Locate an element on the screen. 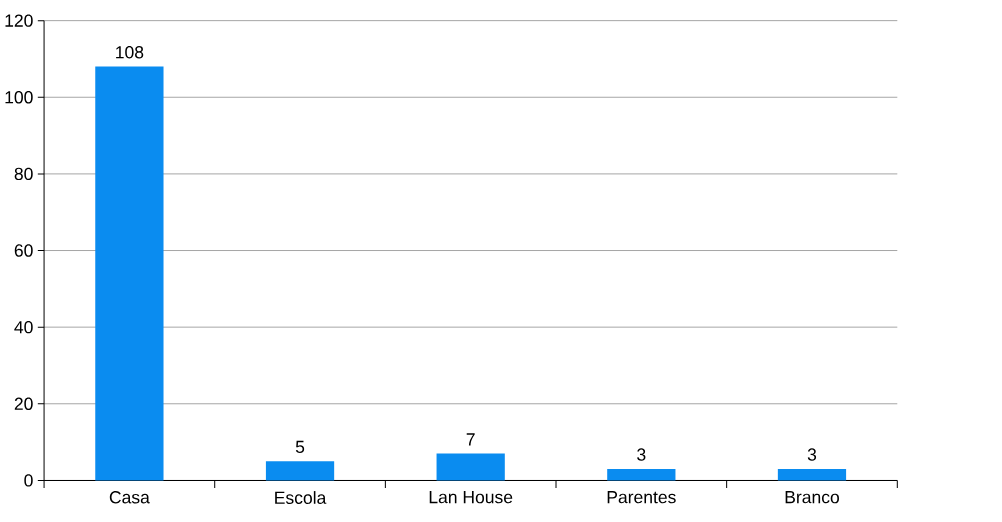  x-tick-label: Branco is located at coordinates (812, 497).